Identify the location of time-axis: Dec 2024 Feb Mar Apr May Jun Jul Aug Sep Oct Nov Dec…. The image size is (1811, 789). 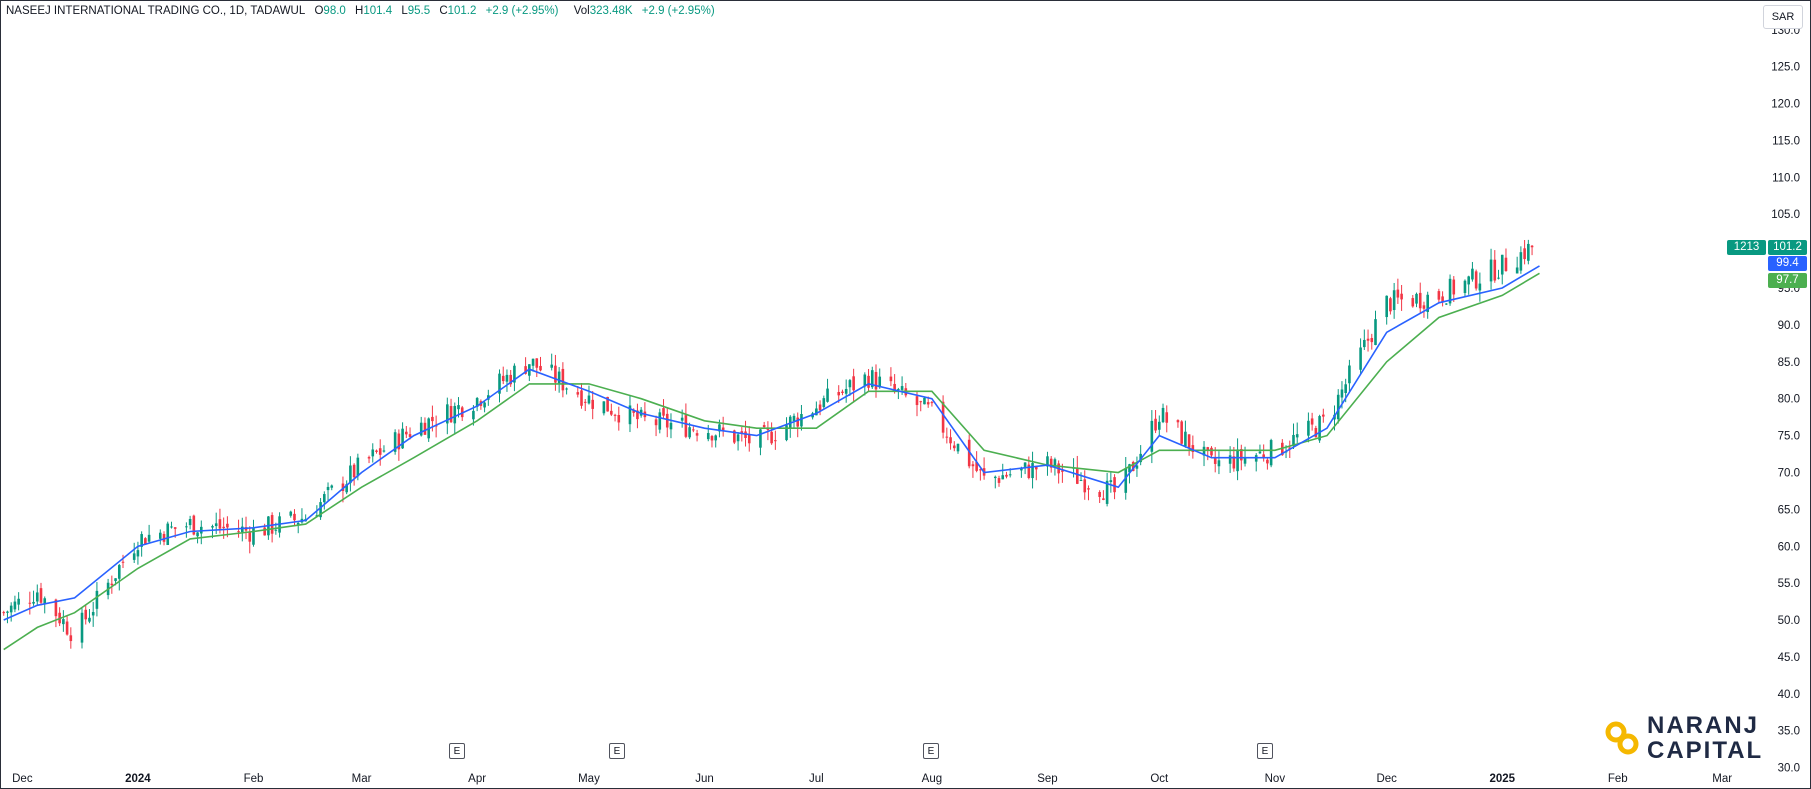
(872, 779).